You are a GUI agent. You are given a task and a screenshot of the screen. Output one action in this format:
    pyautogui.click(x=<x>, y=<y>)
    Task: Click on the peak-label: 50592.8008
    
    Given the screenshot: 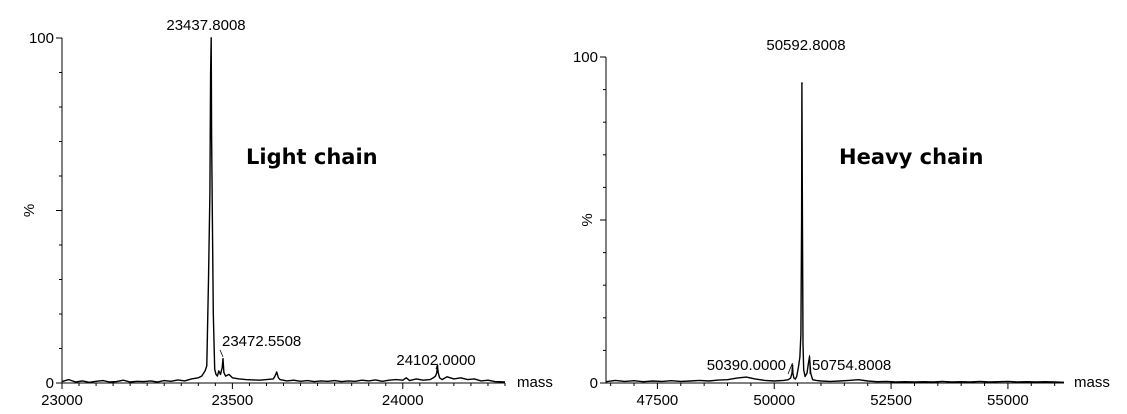 What is the action you would take?
    pyautogui.click(x=805, y=45)
    